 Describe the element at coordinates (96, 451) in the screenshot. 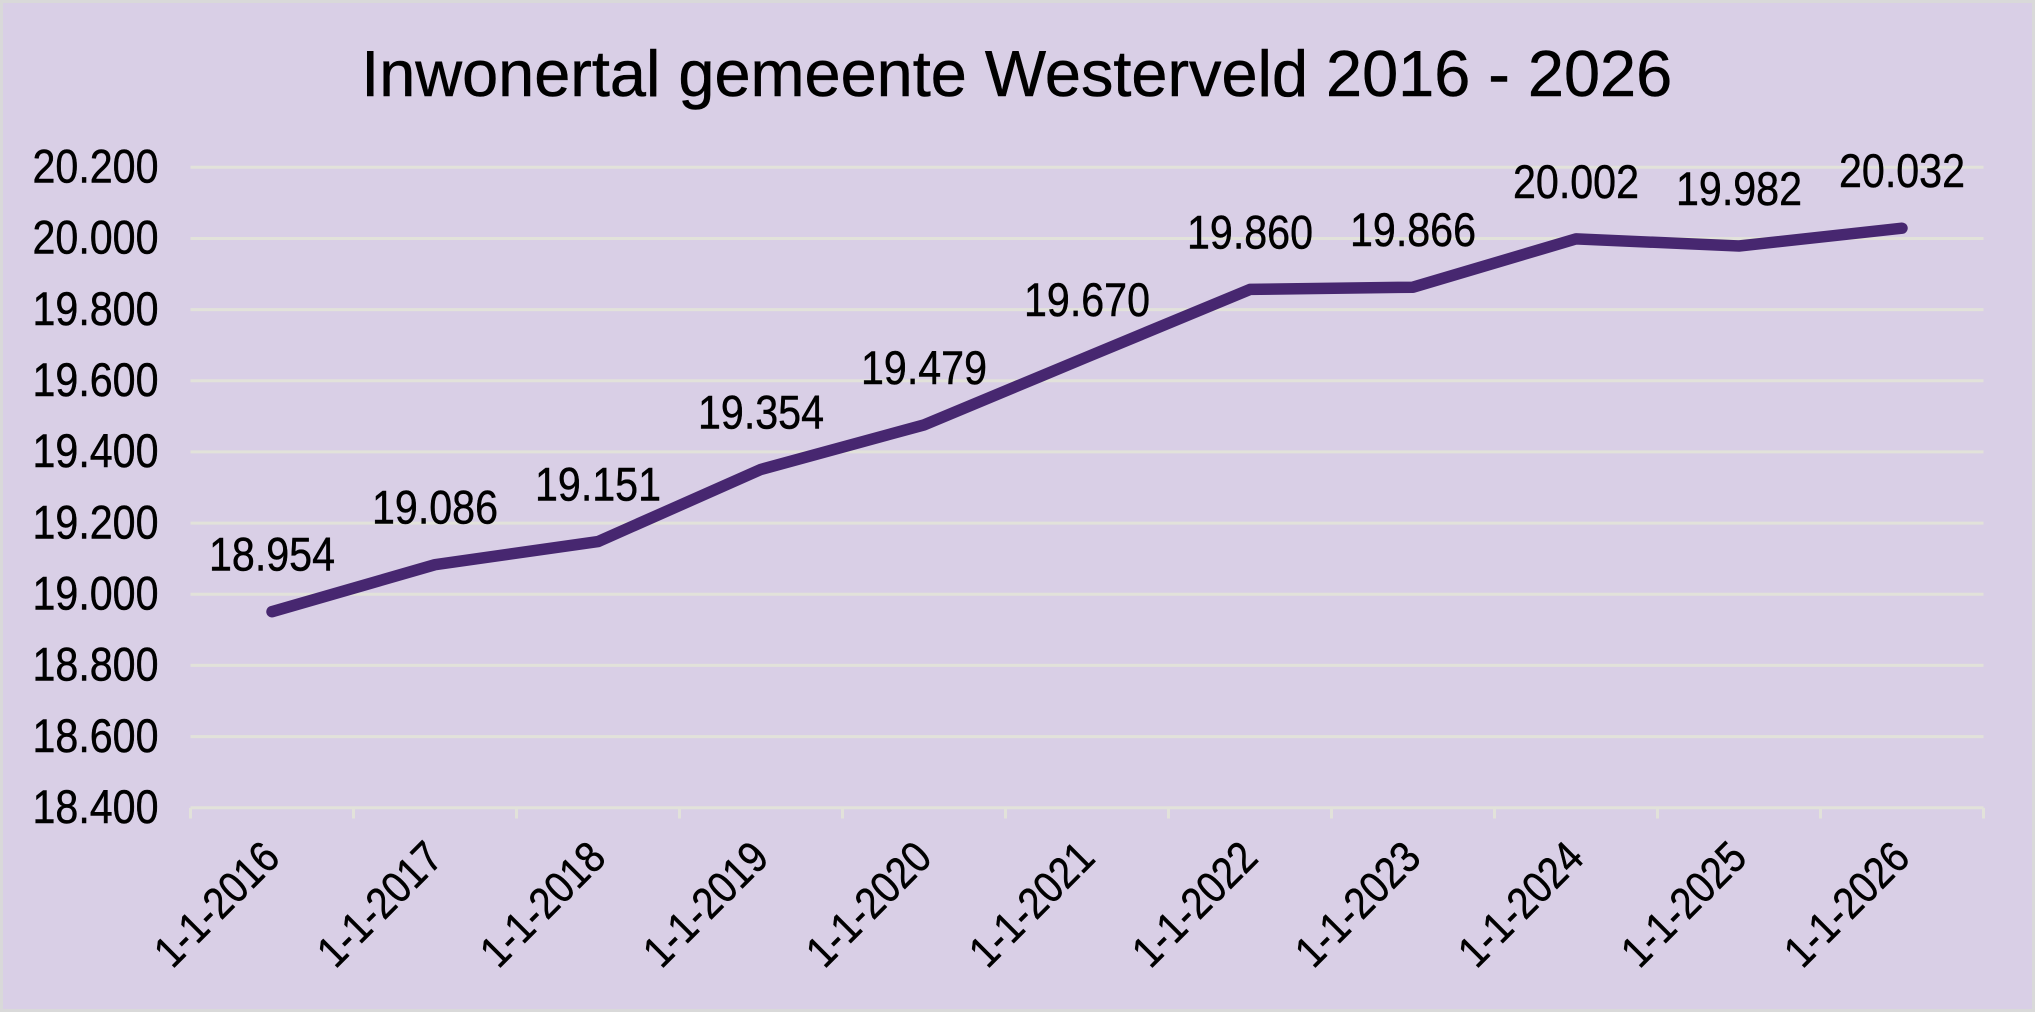

I see `svg-text: 19.400` at that location.